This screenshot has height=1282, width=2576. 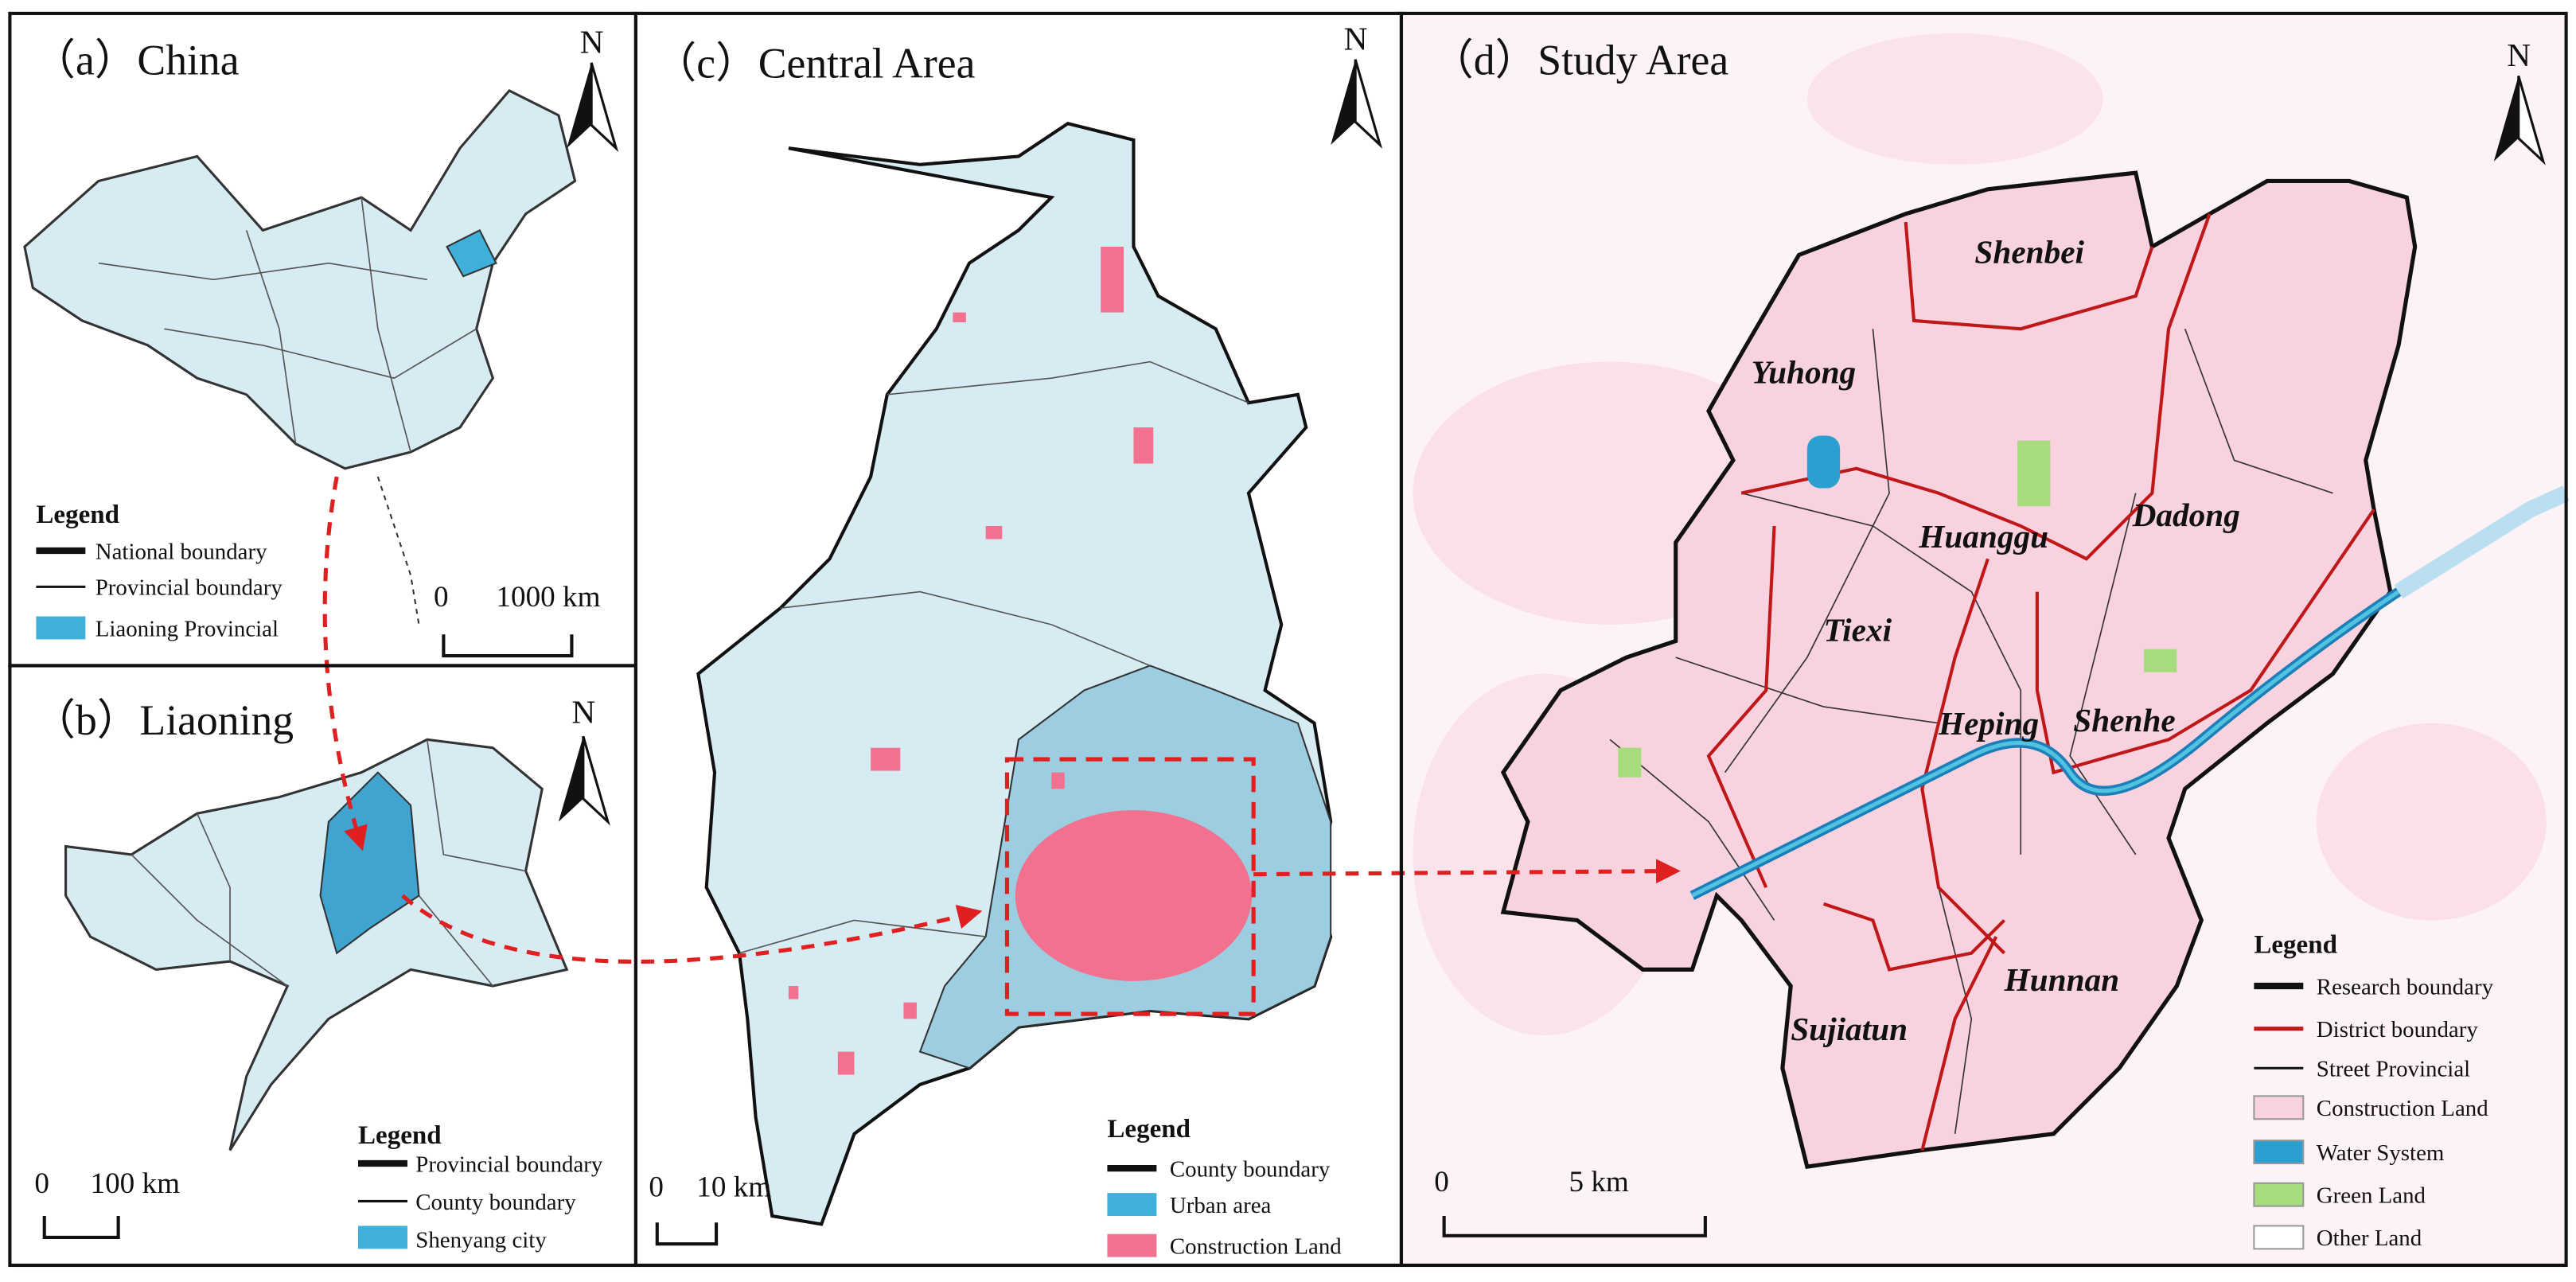 What do you see at coordinates (1857, 631) in the screenshot?
I see `district-label: Tiexi` at bounding box center [1857, 631].